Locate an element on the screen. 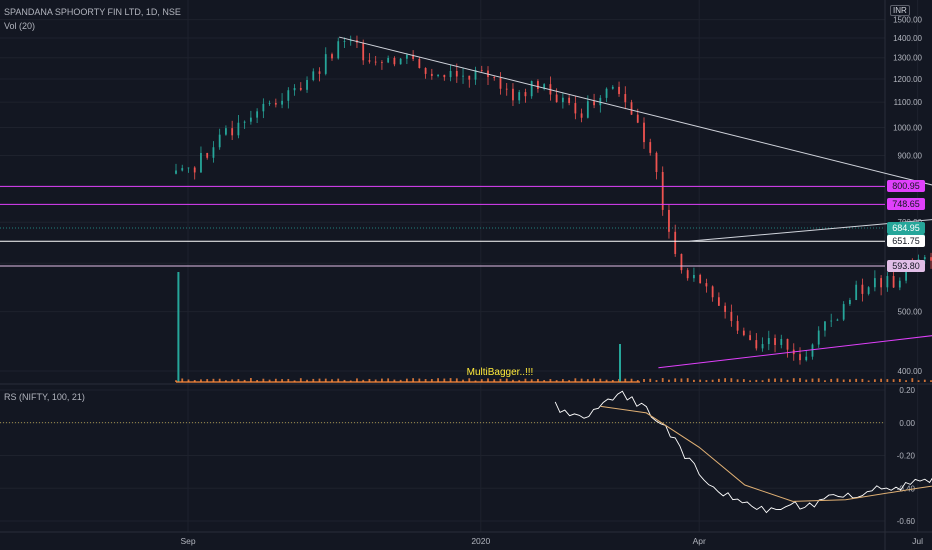 The width and height of the screenshot is (932, 550). time-tick-label: Sep is located at coordinates (187, 541).